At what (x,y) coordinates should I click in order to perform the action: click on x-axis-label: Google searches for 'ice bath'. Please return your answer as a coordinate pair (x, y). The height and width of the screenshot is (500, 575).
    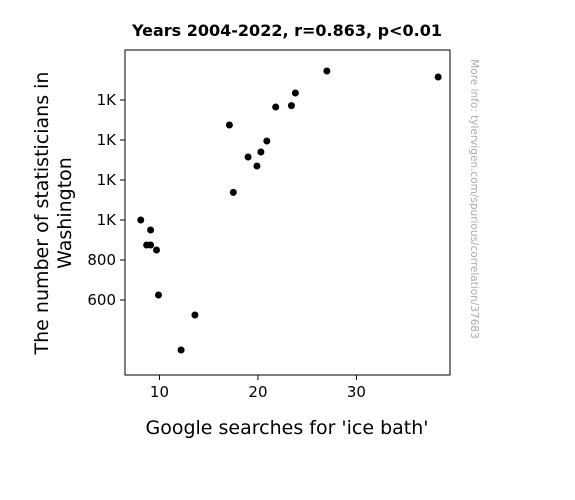
    Looking at the image, I should click on (286, 428).